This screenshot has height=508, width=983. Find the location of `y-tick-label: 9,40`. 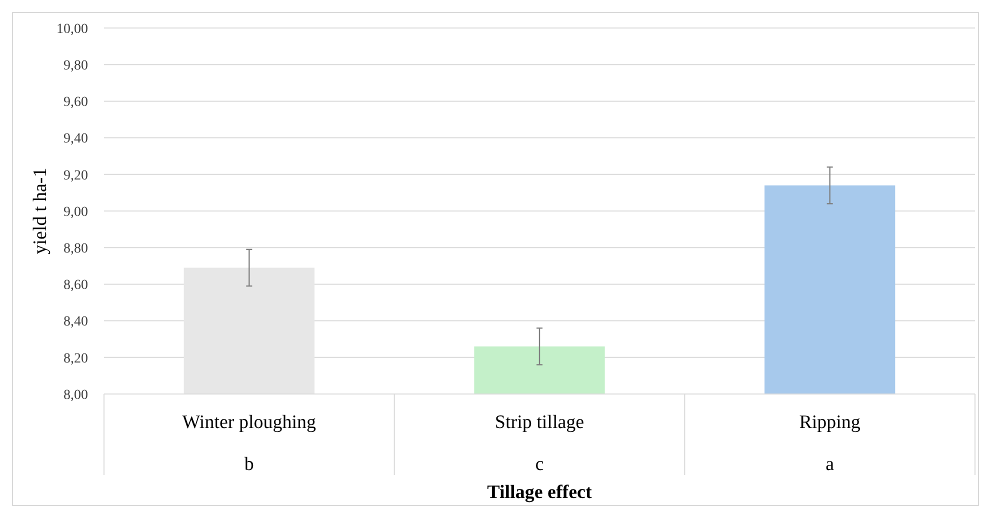

y-tick-label: 9,40 is located at coordinates (76, 139).